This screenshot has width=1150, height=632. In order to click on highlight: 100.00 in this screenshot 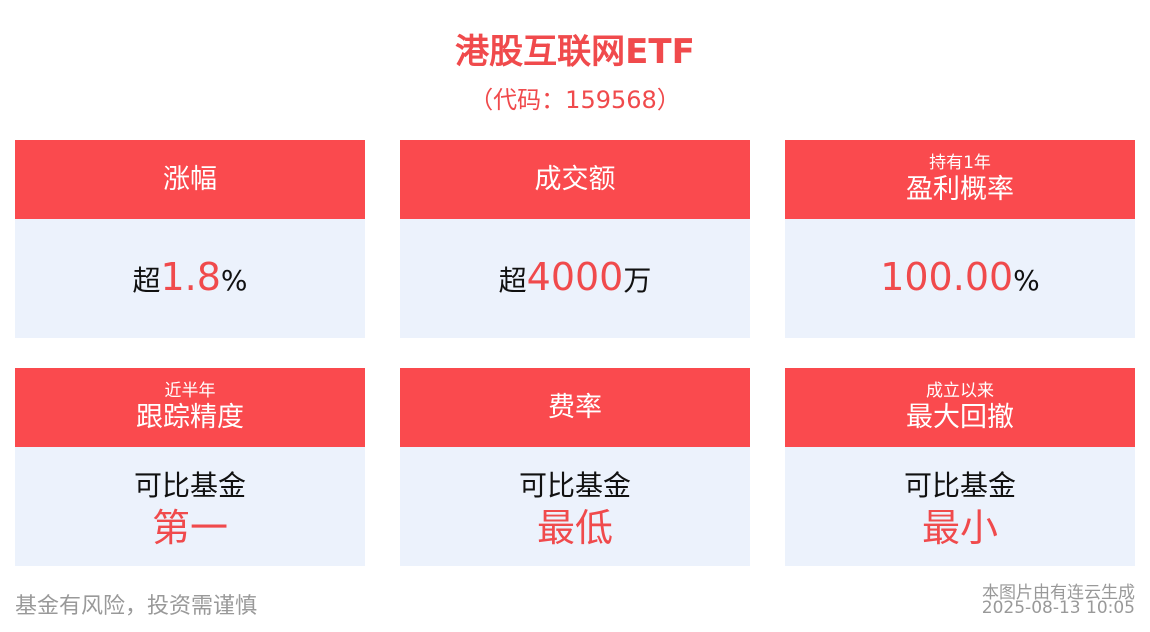, I will do `click(947, 276)`.